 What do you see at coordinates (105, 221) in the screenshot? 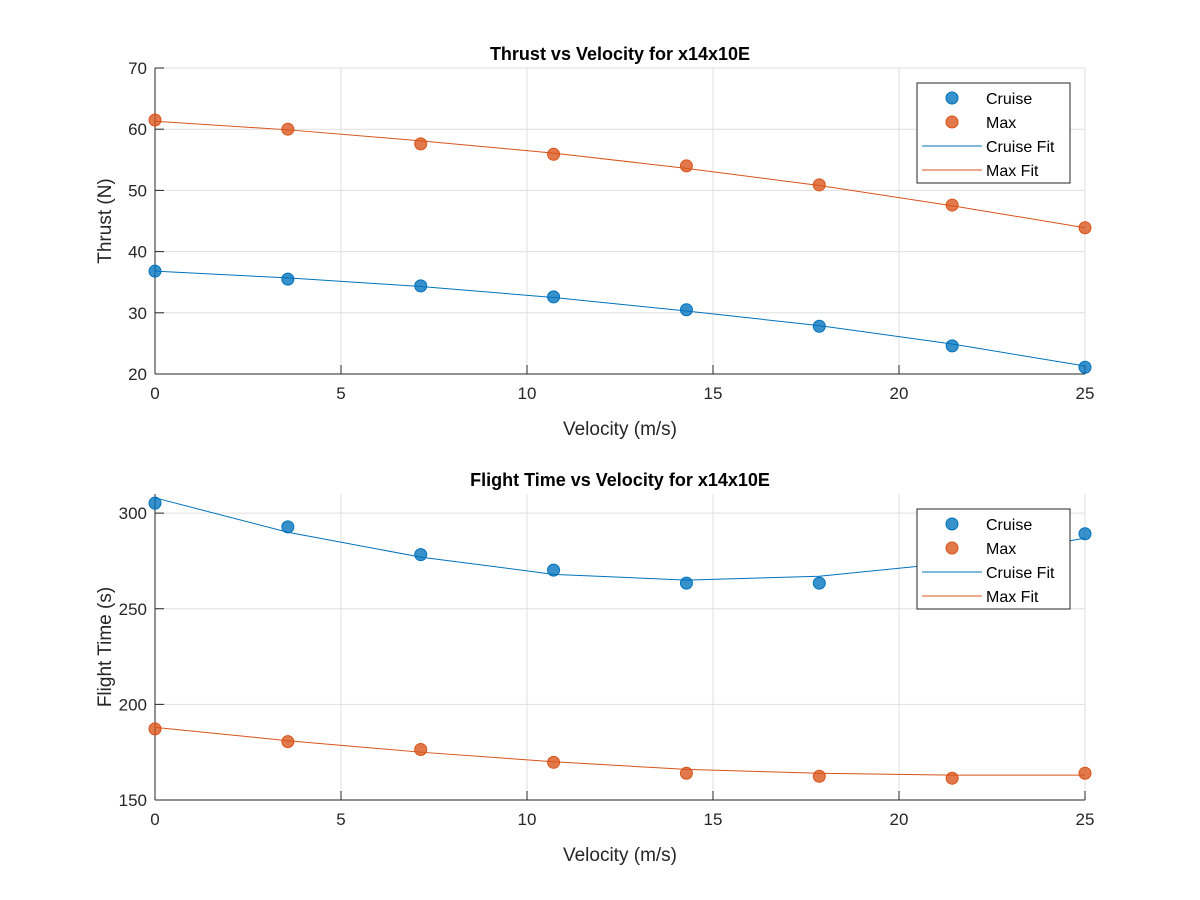
I see `y-axis-label: Thrust (N)` at bounding box center [105, 221].